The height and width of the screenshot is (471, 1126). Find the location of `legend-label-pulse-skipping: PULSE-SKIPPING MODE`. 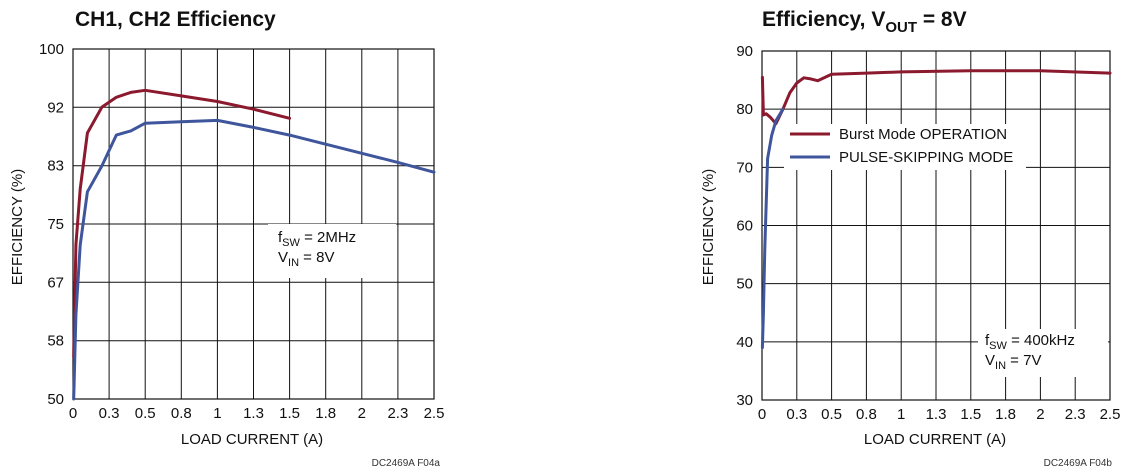

legend-label-pulse-skipping: PULSE-SKIPPING MODE is located at coordinates (926, 157).